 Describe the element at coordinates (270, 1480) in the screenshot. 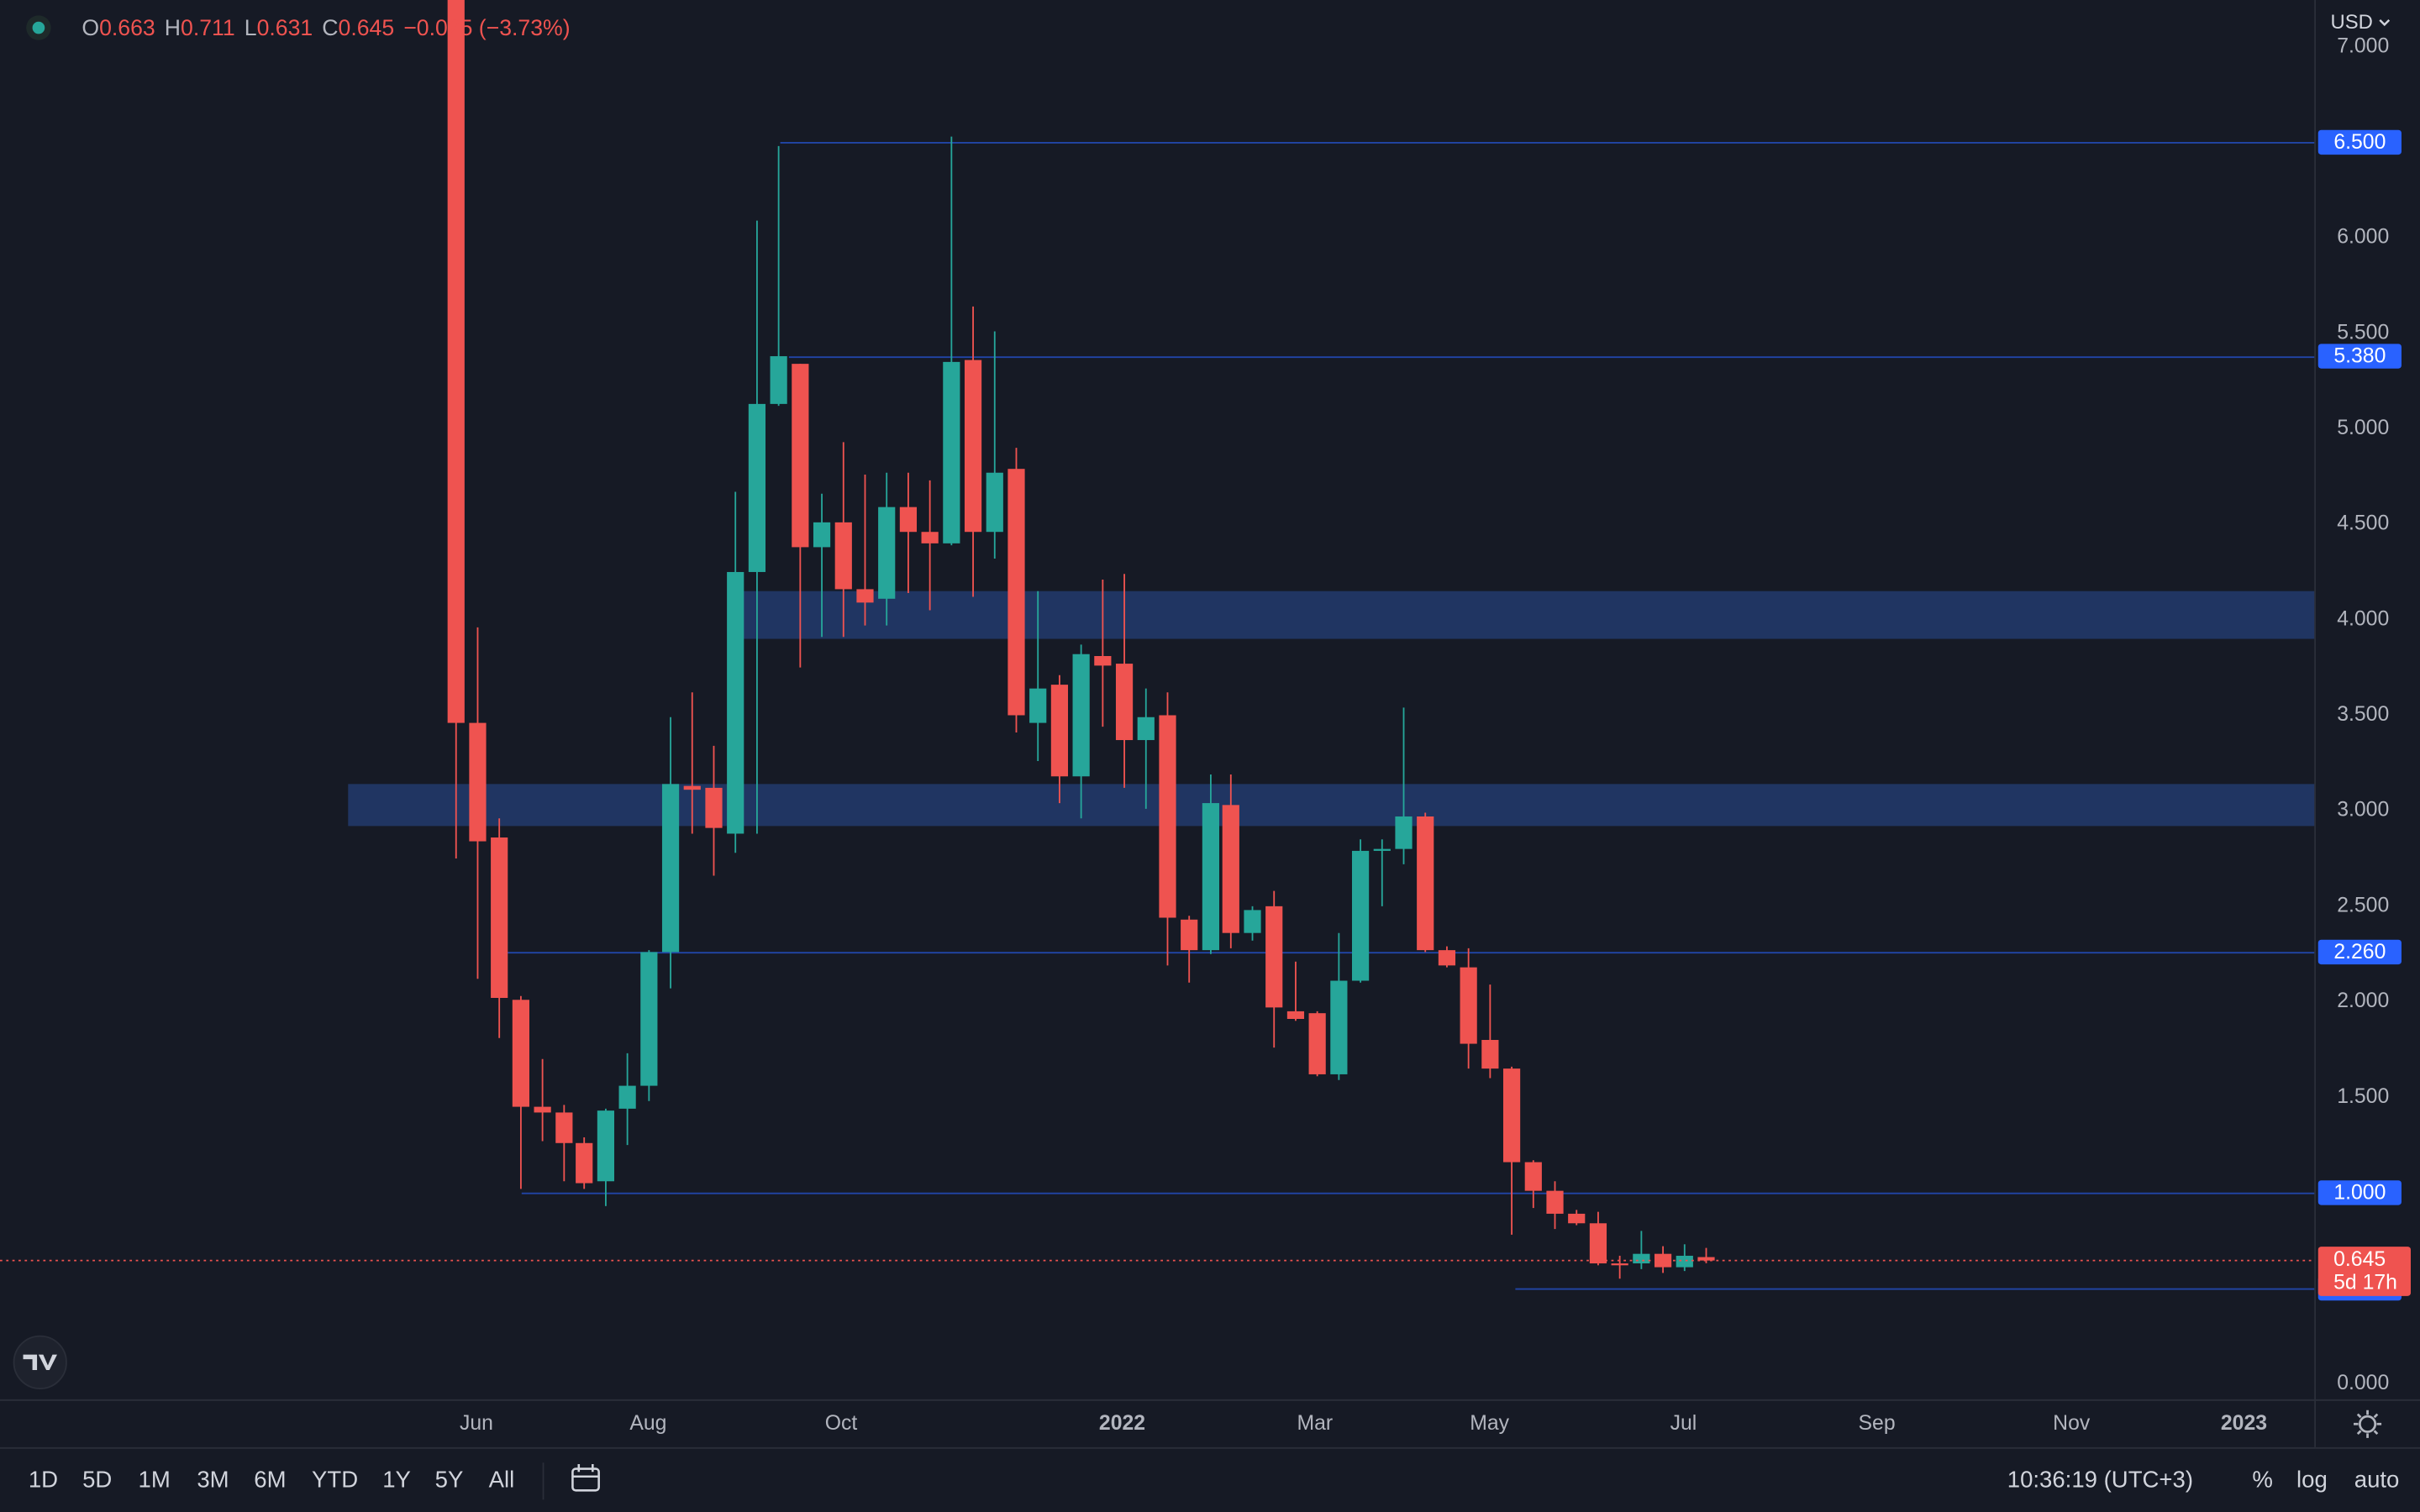

I see `range-button: 6M` at that location.